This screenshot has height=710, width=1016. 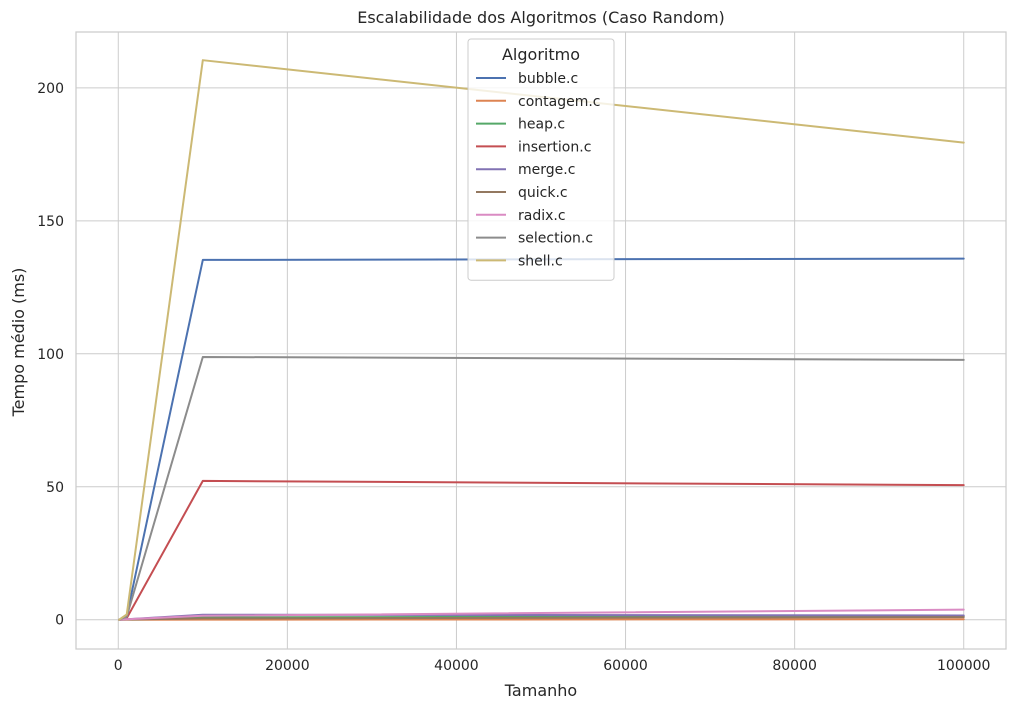 I want to click on y-tick-label: 200, so click(x=50, y=89).